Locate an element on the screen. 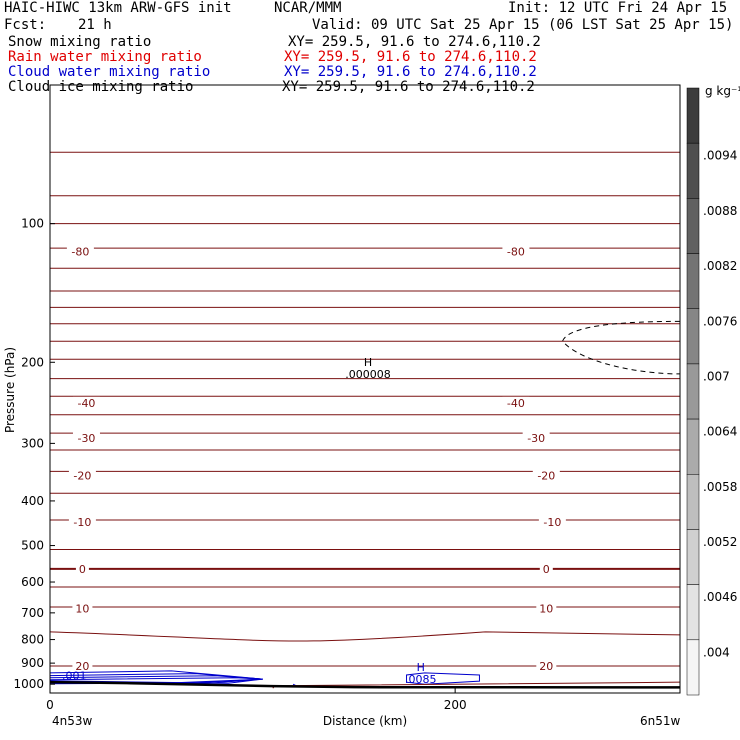 The height and width of the screenshot is (740, 740). field-name-snow: Snow mixing ratio is located at coordinates (80, 42).